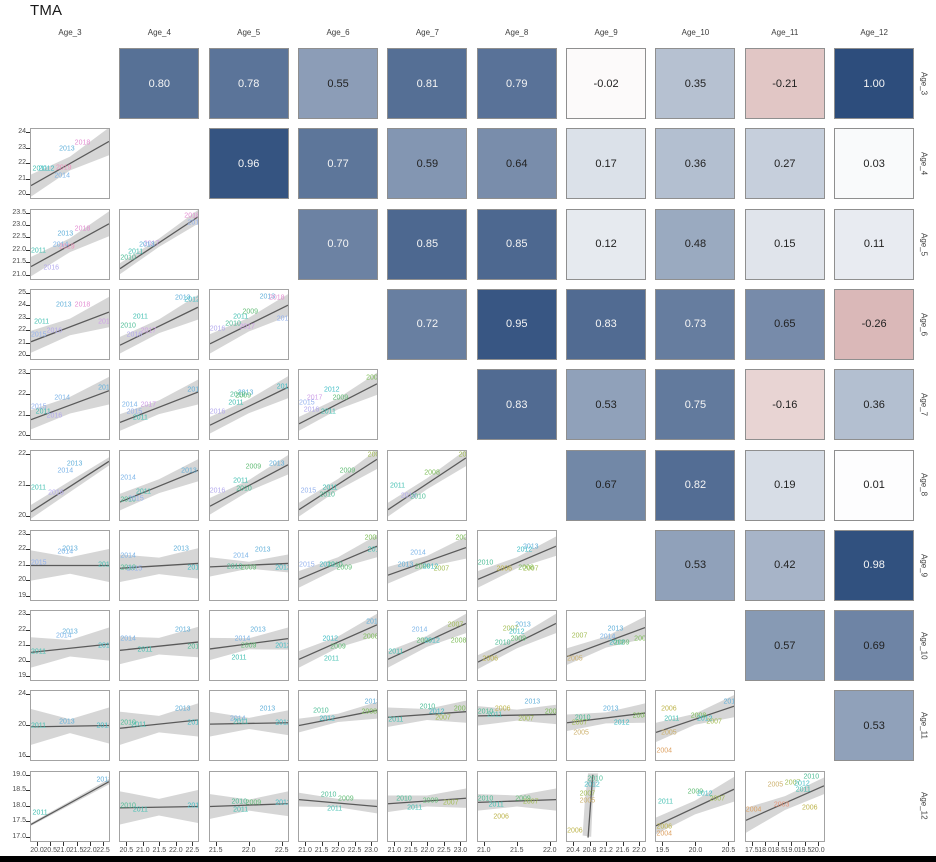 The image size is (936, 862). I want to click on column-header: Age_5, so click(249, 32).